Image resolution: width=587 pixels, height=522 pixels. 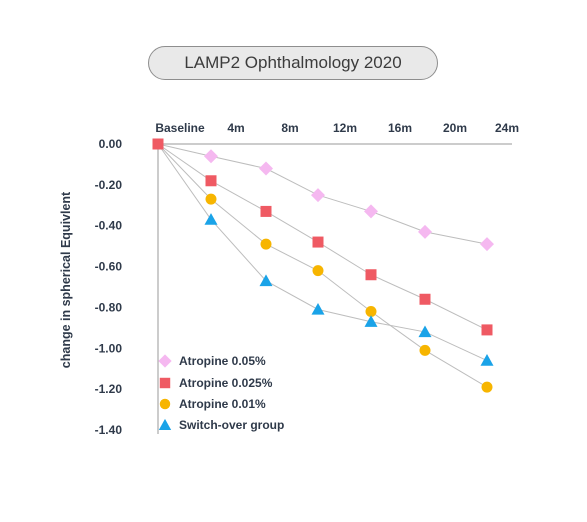 What do you see at coordinates (111, 144) in the screenshot?
I see `y-tick-label: 0.00` at bounding box center [111, 144].